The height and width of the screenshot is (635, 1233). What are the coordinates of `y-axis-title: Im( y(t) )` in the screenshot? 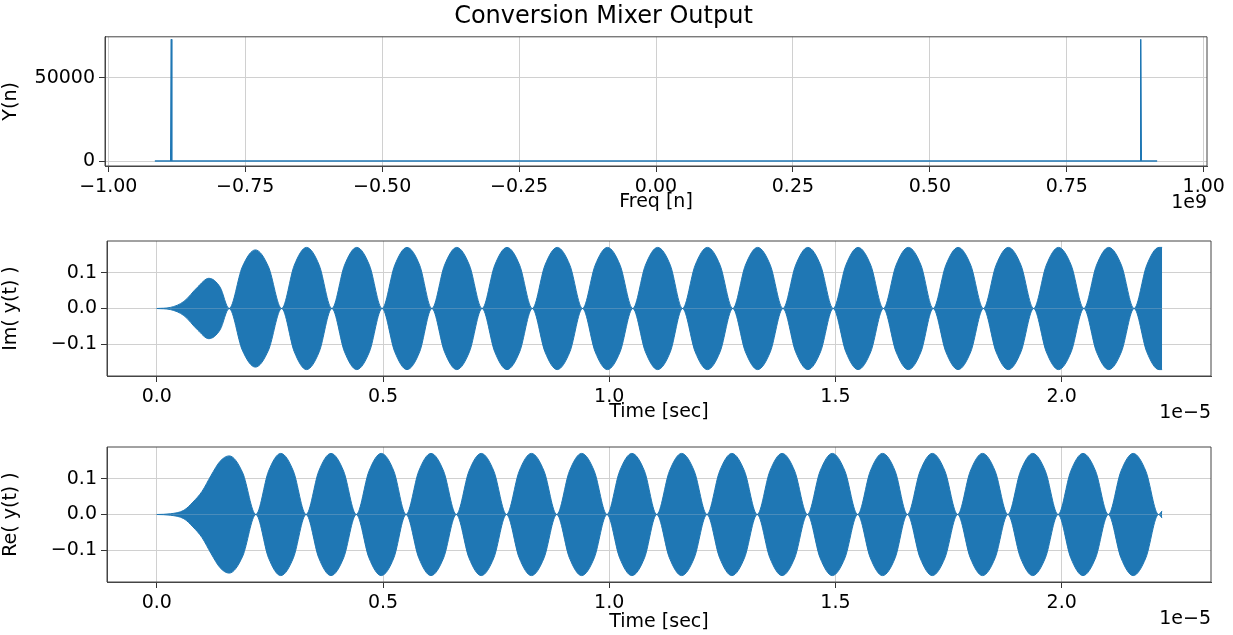 It's located at (10, 308).